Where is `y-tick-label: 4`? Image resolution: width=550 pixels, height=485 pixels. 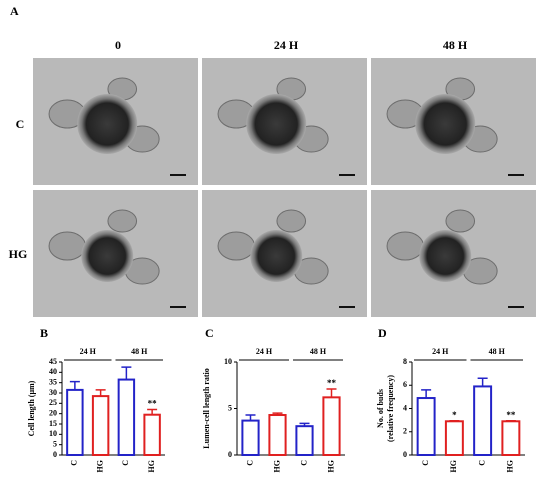
y-tick-label: 4 is located at coordinates (405, 407).